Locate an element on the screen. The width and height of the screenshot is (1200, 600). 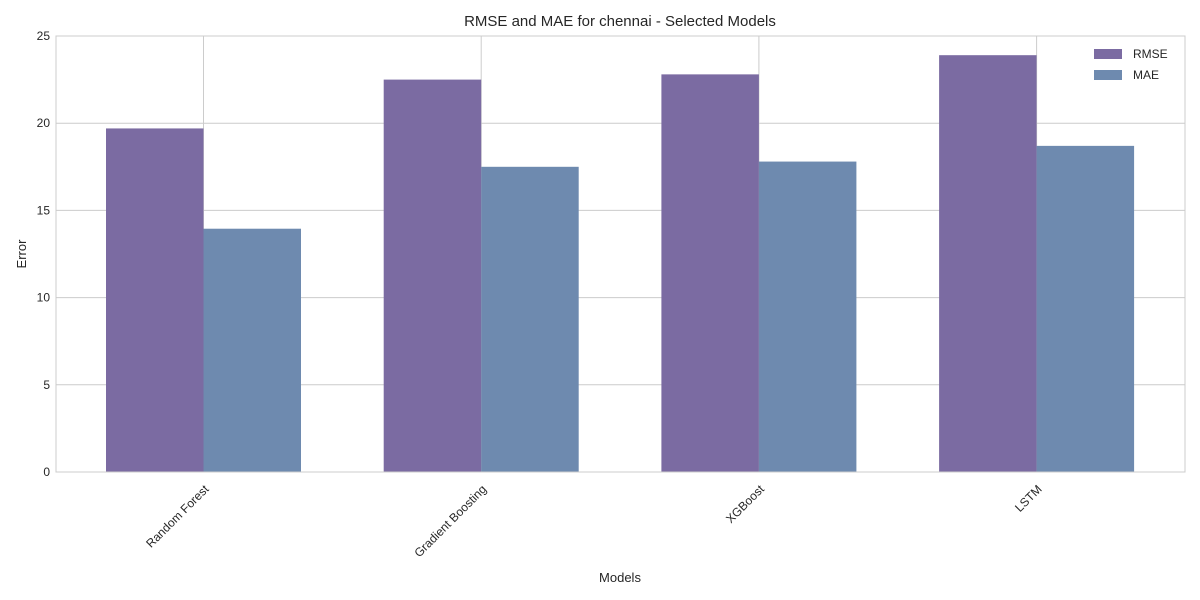
y-tick-labels: 0 5 10 15 20 25 is located at coordinates (44, 254).